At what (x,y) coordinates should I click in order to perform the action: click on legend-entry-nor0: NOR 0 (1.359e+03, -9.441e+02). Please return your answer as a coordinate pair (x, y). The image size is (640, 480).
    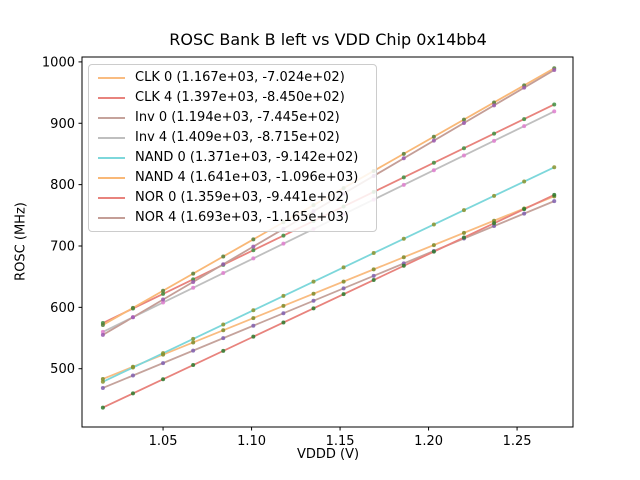
    Looking at the image, I should click on (237, 198).